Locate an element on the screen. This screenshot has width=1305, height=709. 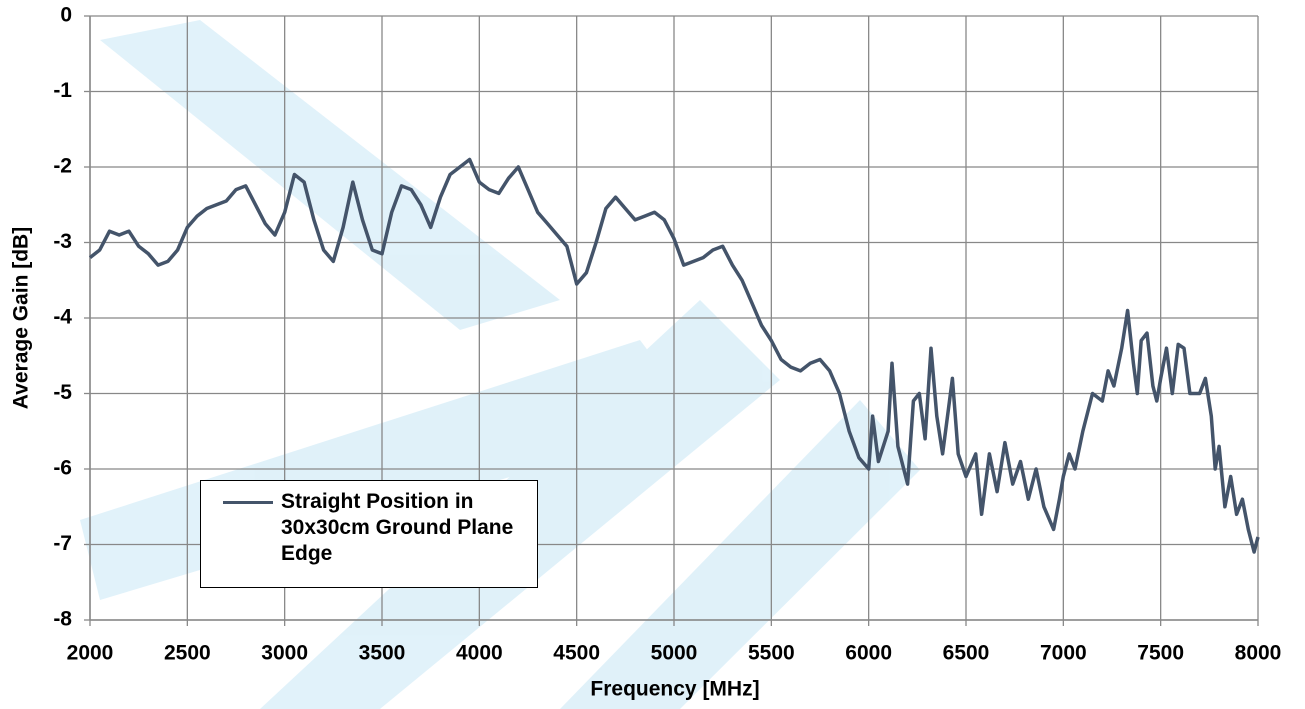
y-axis-title: Average Gain [dB] is located at coordinates (21, 318).